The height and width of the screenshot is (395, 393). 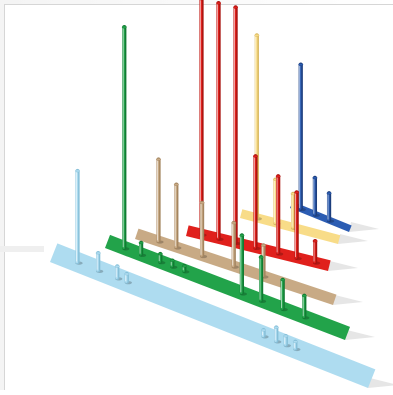 I want to click on left-shadow, so click(x=22, y=249).